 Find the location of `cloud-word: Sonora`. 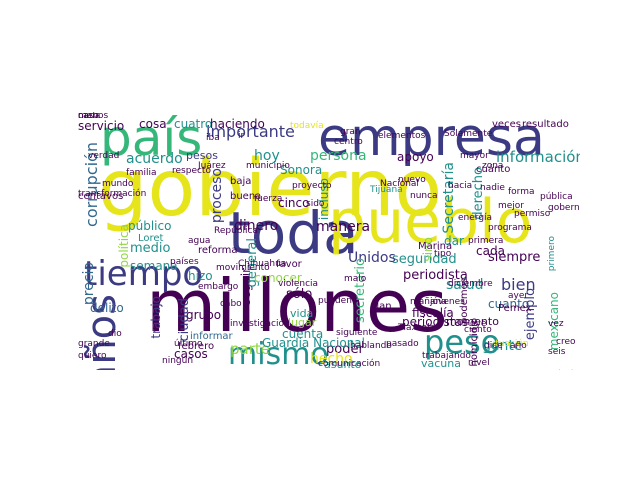

cloud-word: Sonora is located at coordinates (301, 170).